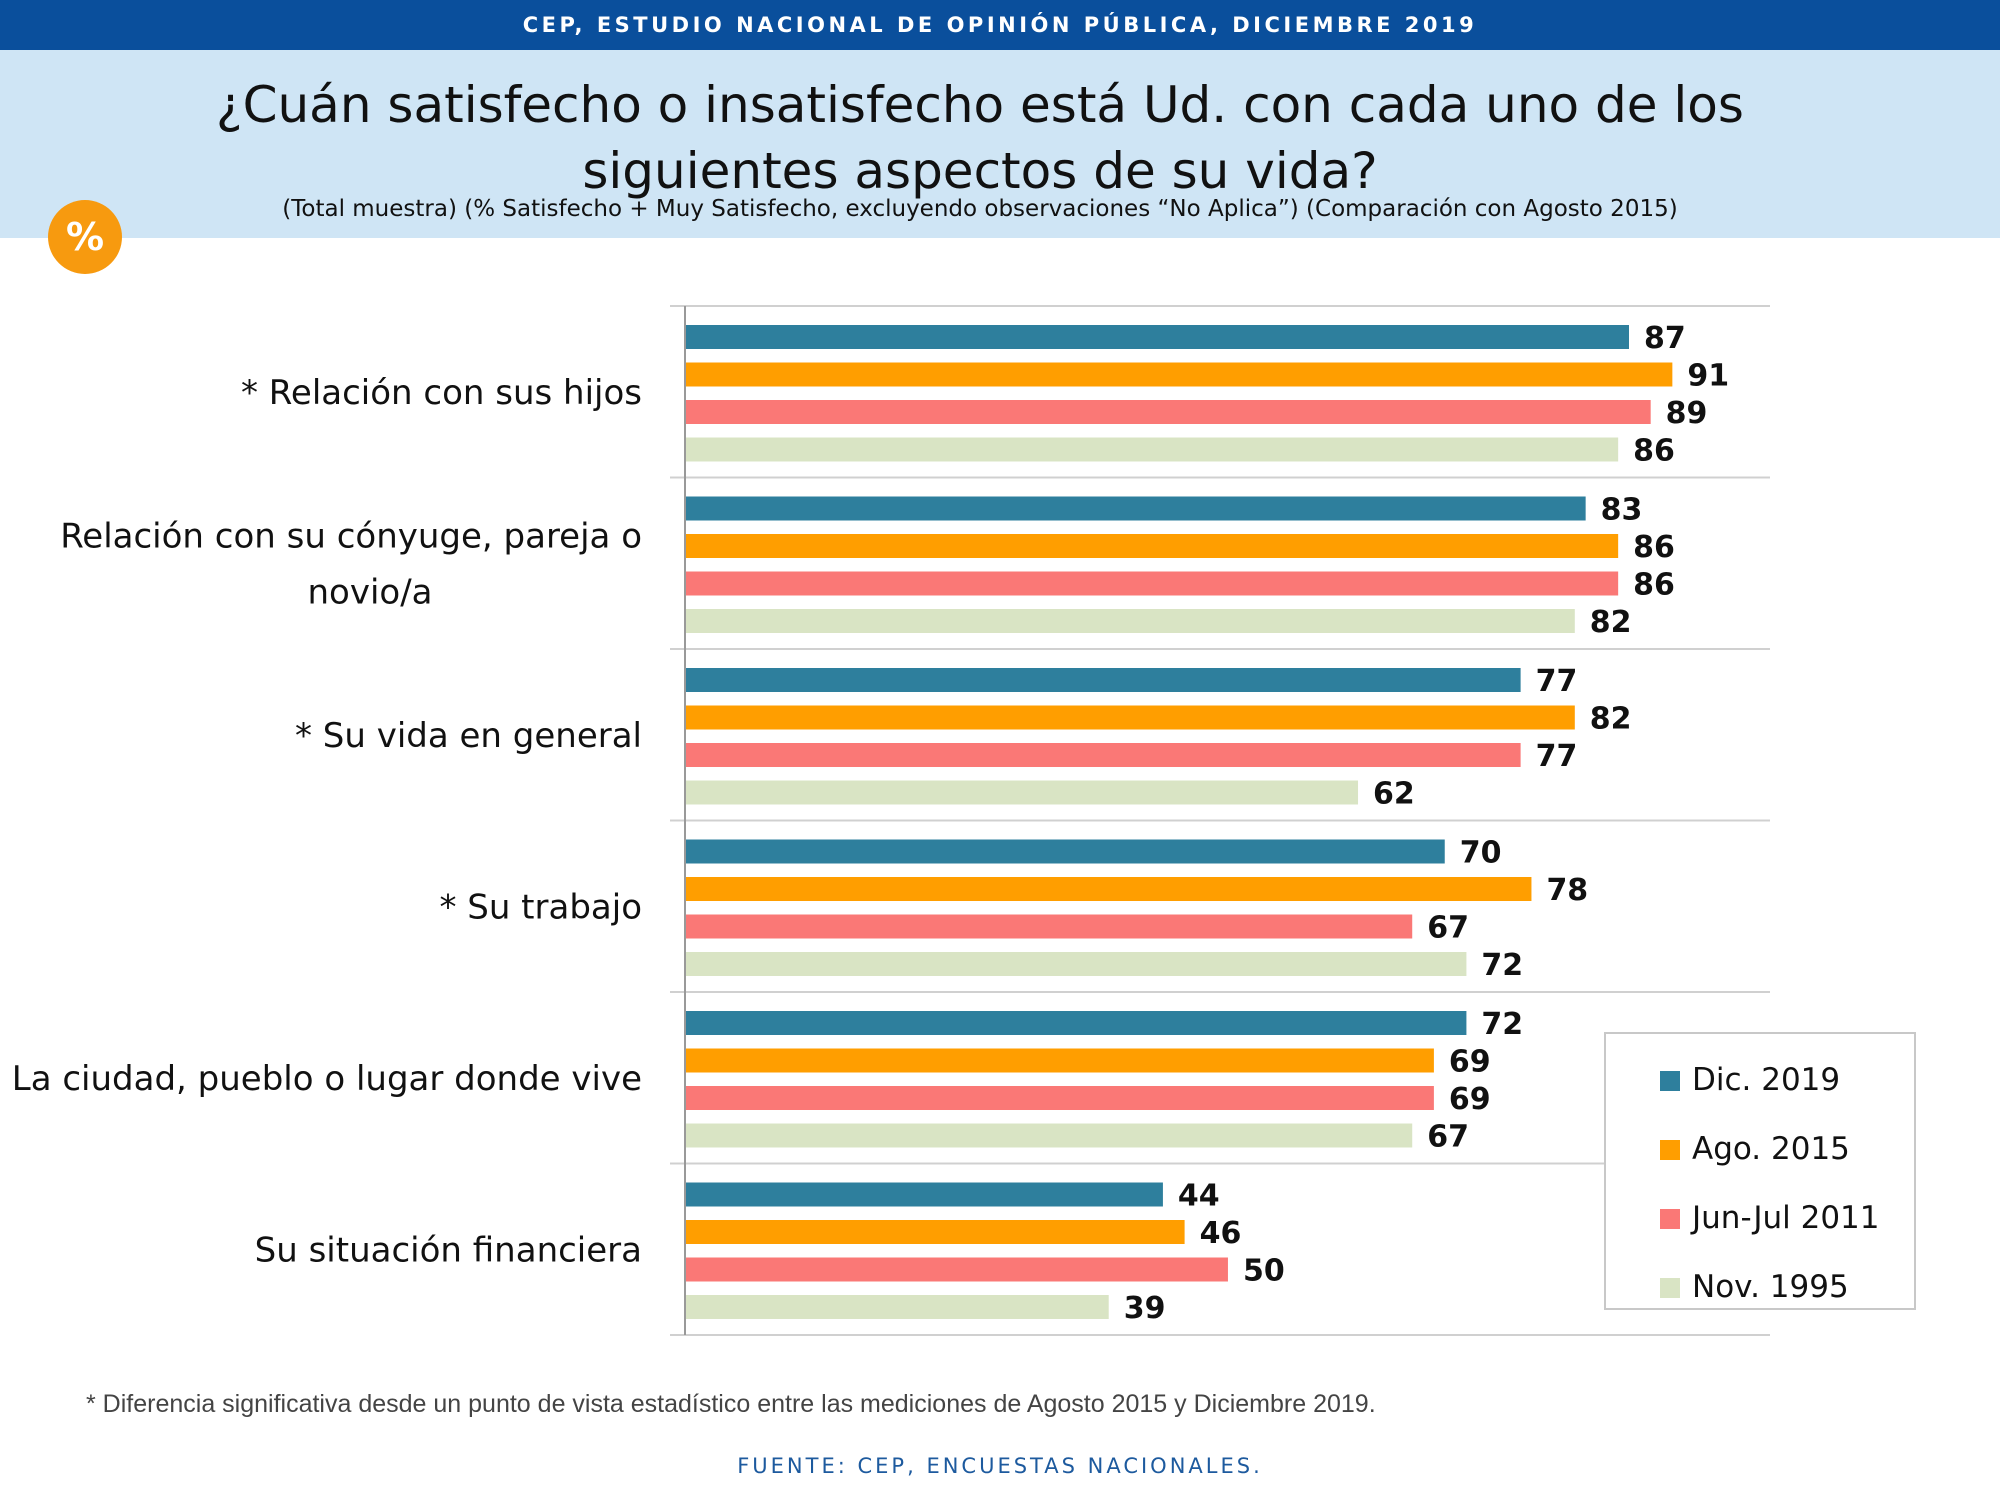 Image resolution: width=2000 pixels, height=1500 pixels. I want to click on legend-item: Dic. 2019, so click(1750, 1080).